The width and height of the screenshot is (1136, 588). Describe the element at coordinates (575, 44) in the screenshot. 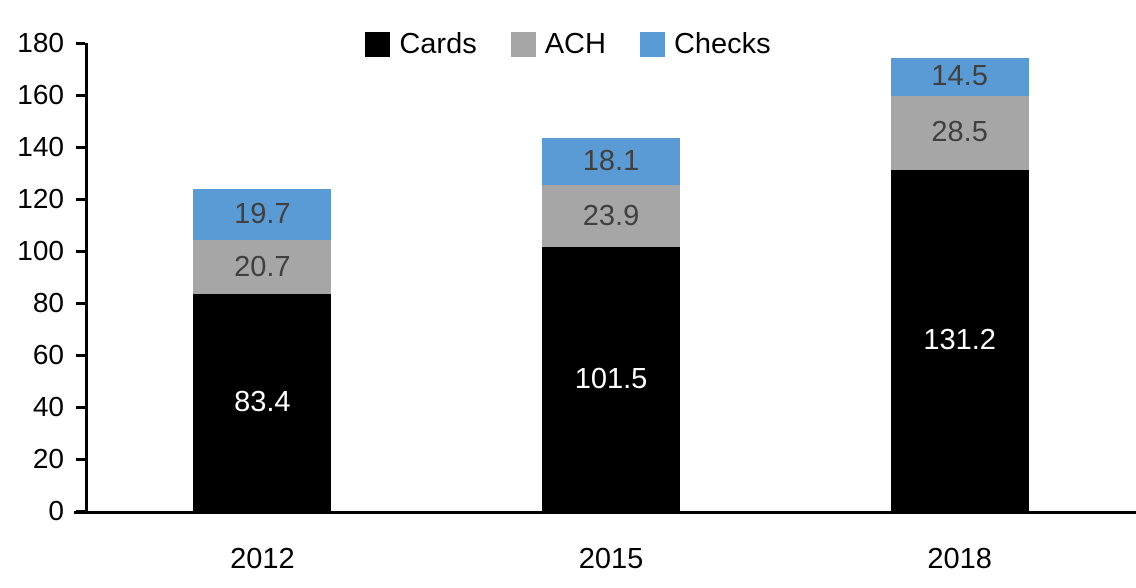

I see `legend-label-ach: ACH` at that location.